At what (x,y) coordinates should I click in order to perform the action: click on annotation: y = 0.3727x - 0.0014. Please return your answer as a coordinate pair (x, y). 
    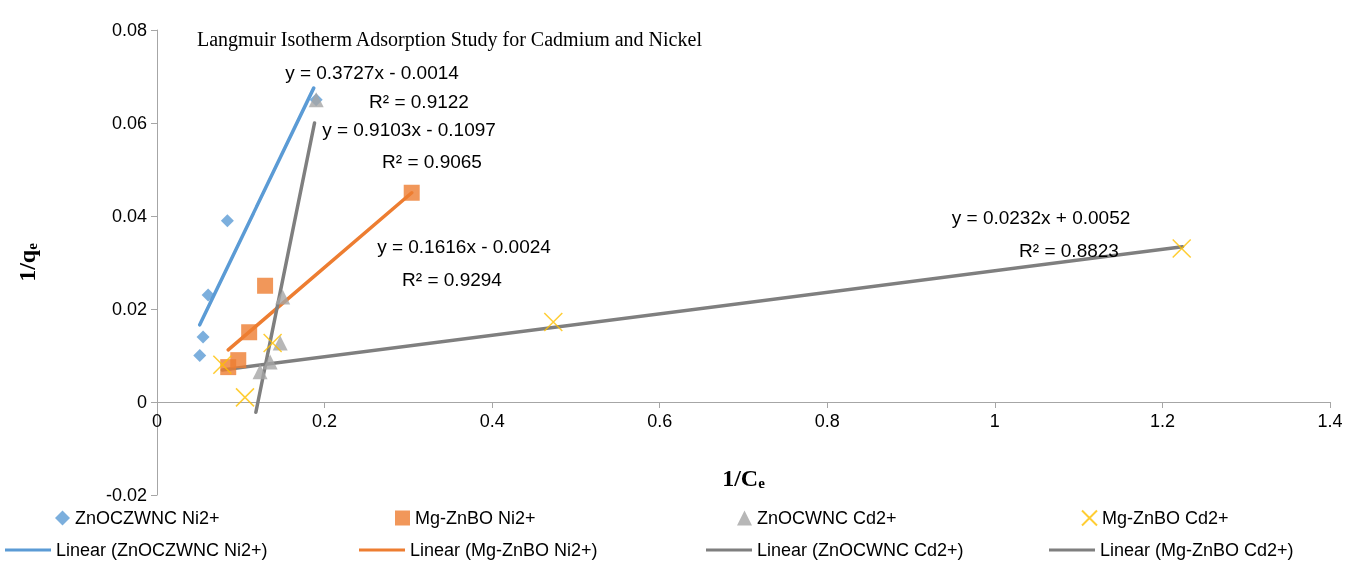
    Looking at the image, I should click on (372, 72).